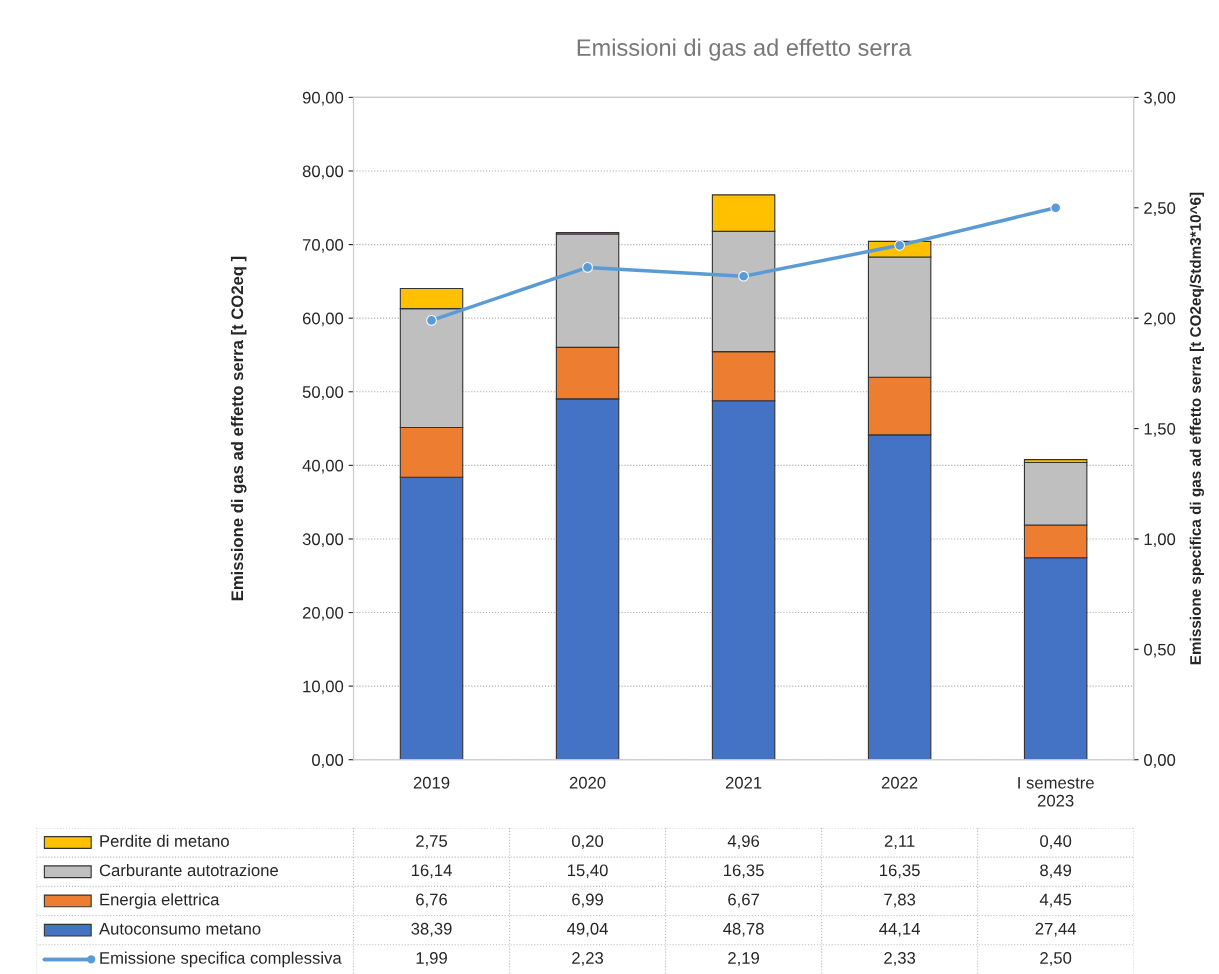 This screenshot has width=1219, height=974. What do you see at coordinates (1056, 871) in the screenshot?
I see `data-label: 8,49` at bounding box center [1056, 871].